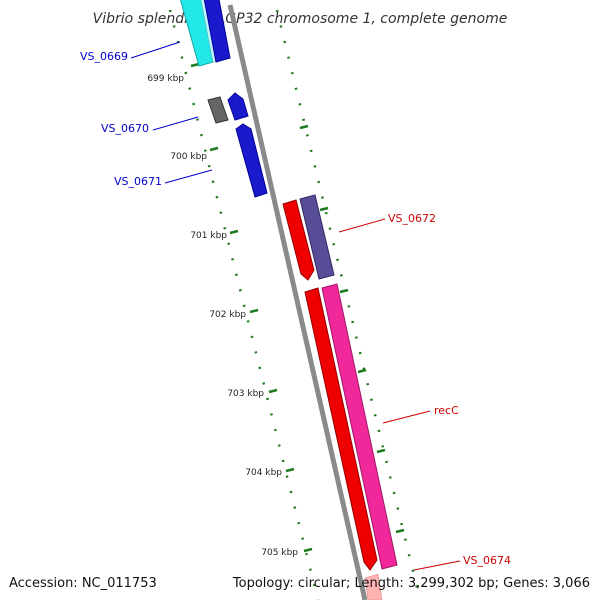 Image resolution: width=600 pixels, height=600 pixels. I want to click on gene-vs0670-forward, so click(238, 106).